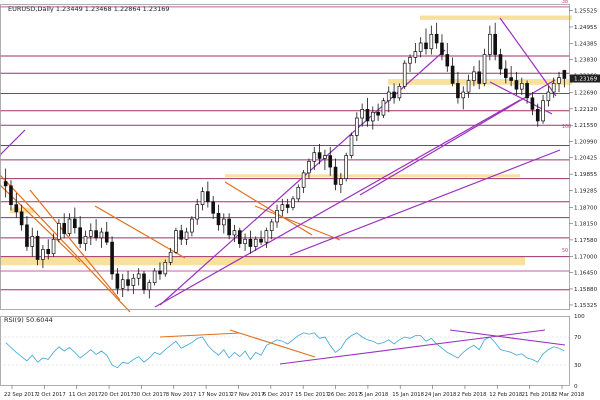 The image size is (600, 400). Describe the element at coordinates (278, 395) in the screenshot. I see `date-tick-label: 6 Dec 2017` at that location.